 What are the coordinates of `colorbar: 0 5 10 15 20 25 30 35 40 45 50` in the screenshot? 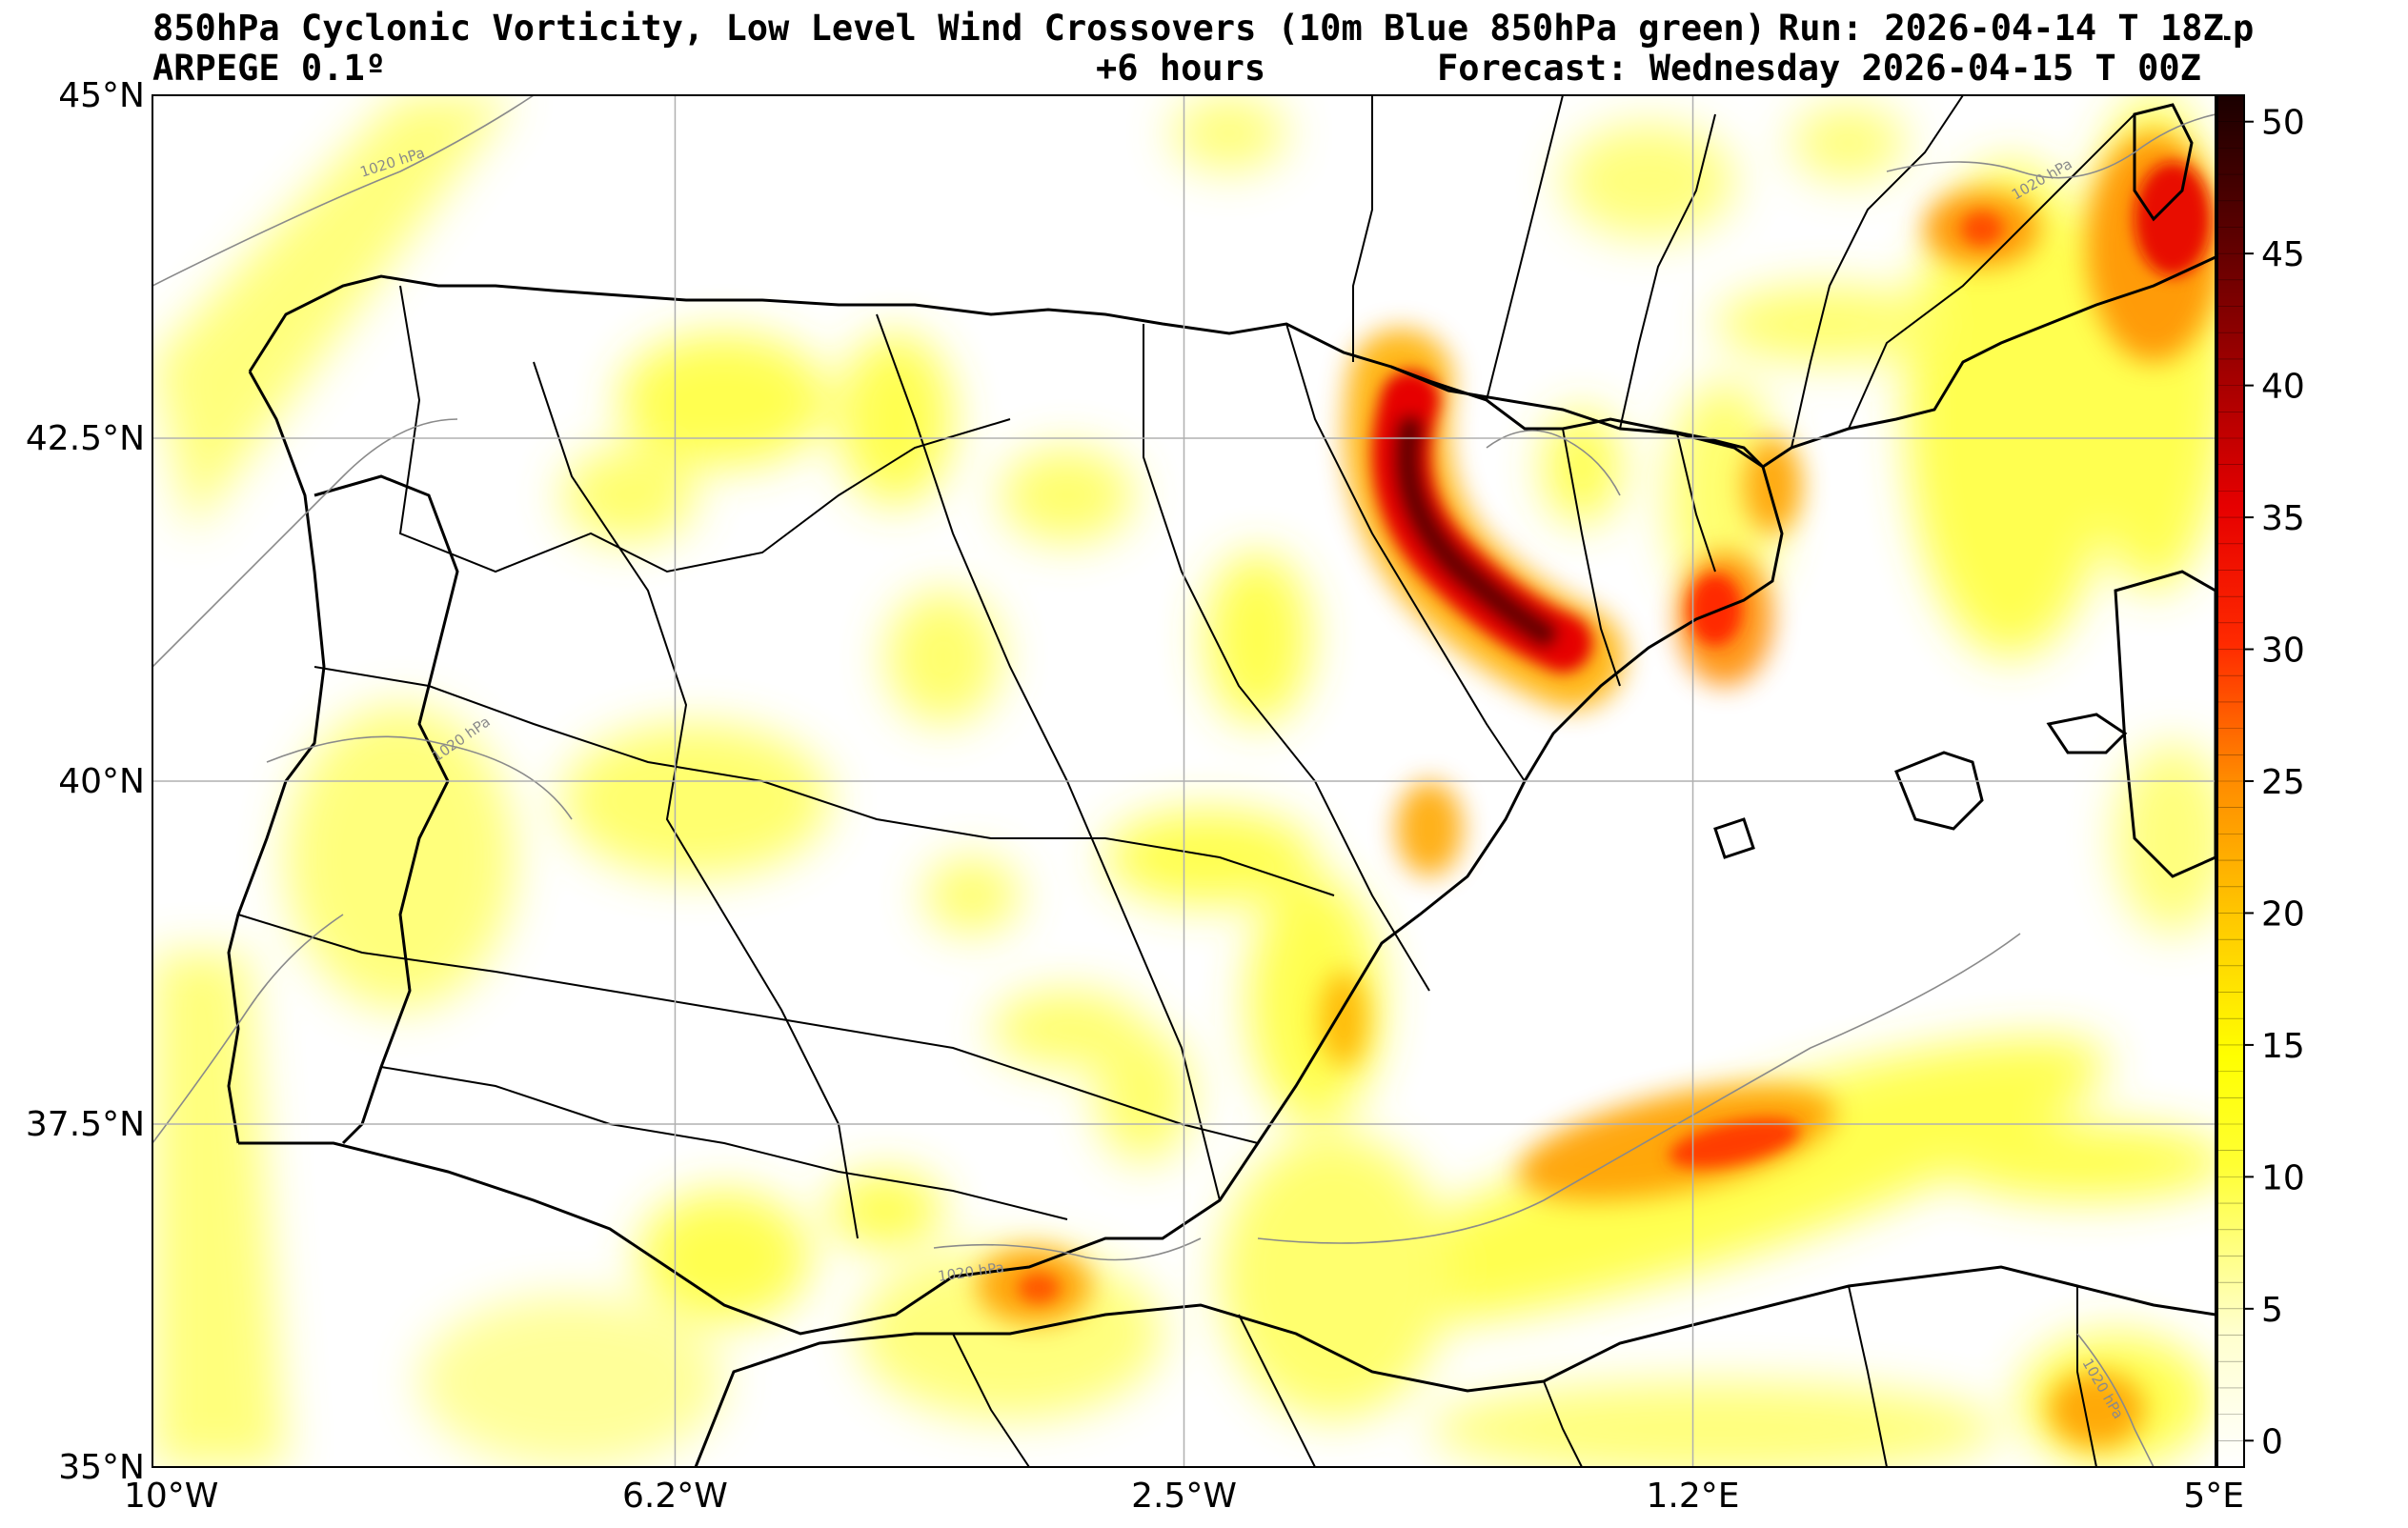 It's located at (2260, 781).